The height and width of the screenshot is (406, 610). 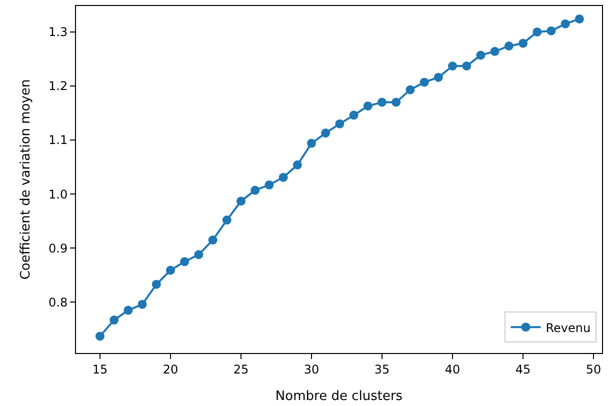 What do you see at coordinates (568, 327) in the screenshot?
I see `legend-label: Revenu` at bounding box center [568, 327].